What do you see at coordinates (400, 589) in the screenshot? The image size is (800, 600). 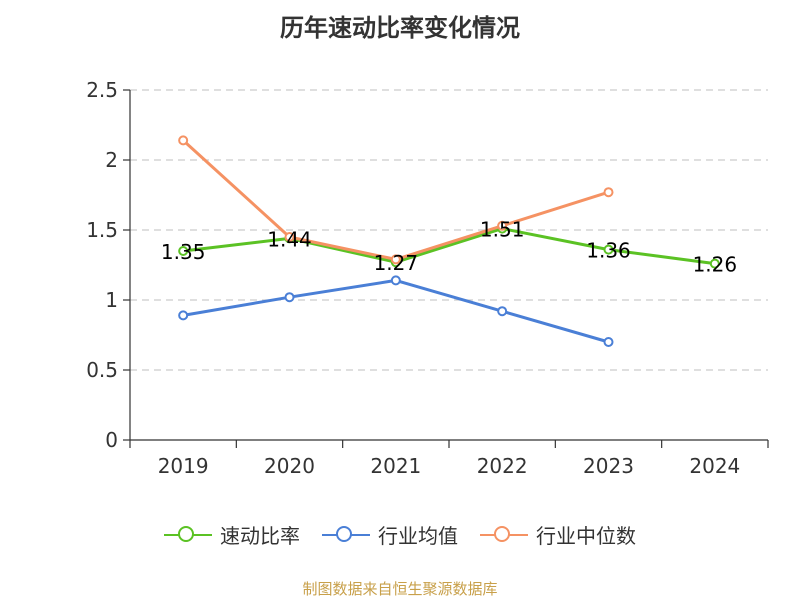 I see `source-note: 制图数据来自恒生聚源数据库` at bounding box center [400, 589].